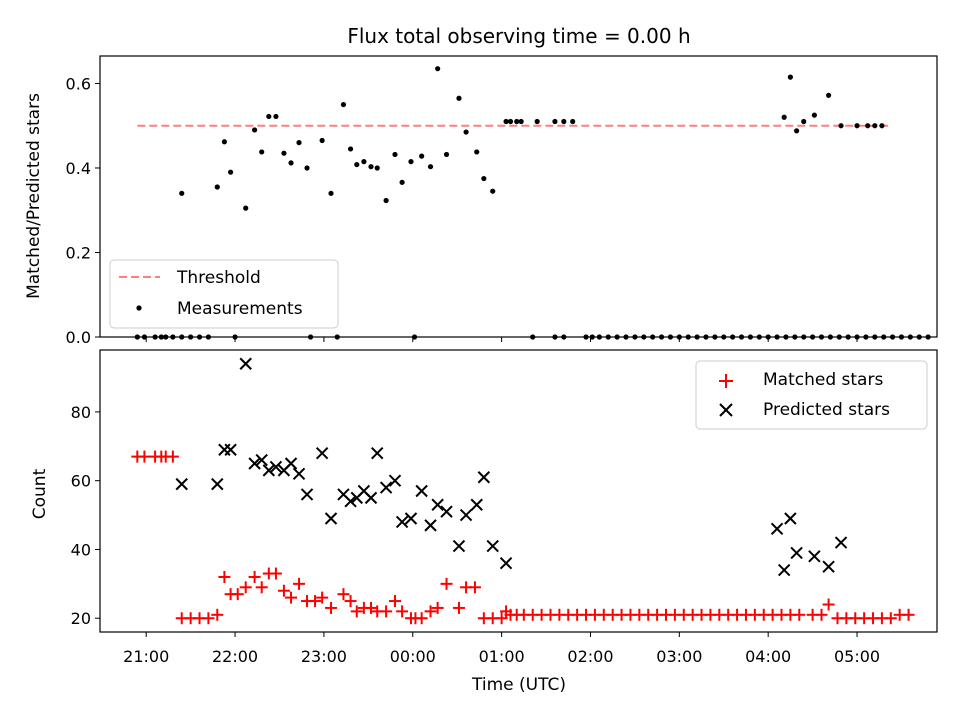  I want to click on legend-threshold-label: Threshold, so click(218, 278).